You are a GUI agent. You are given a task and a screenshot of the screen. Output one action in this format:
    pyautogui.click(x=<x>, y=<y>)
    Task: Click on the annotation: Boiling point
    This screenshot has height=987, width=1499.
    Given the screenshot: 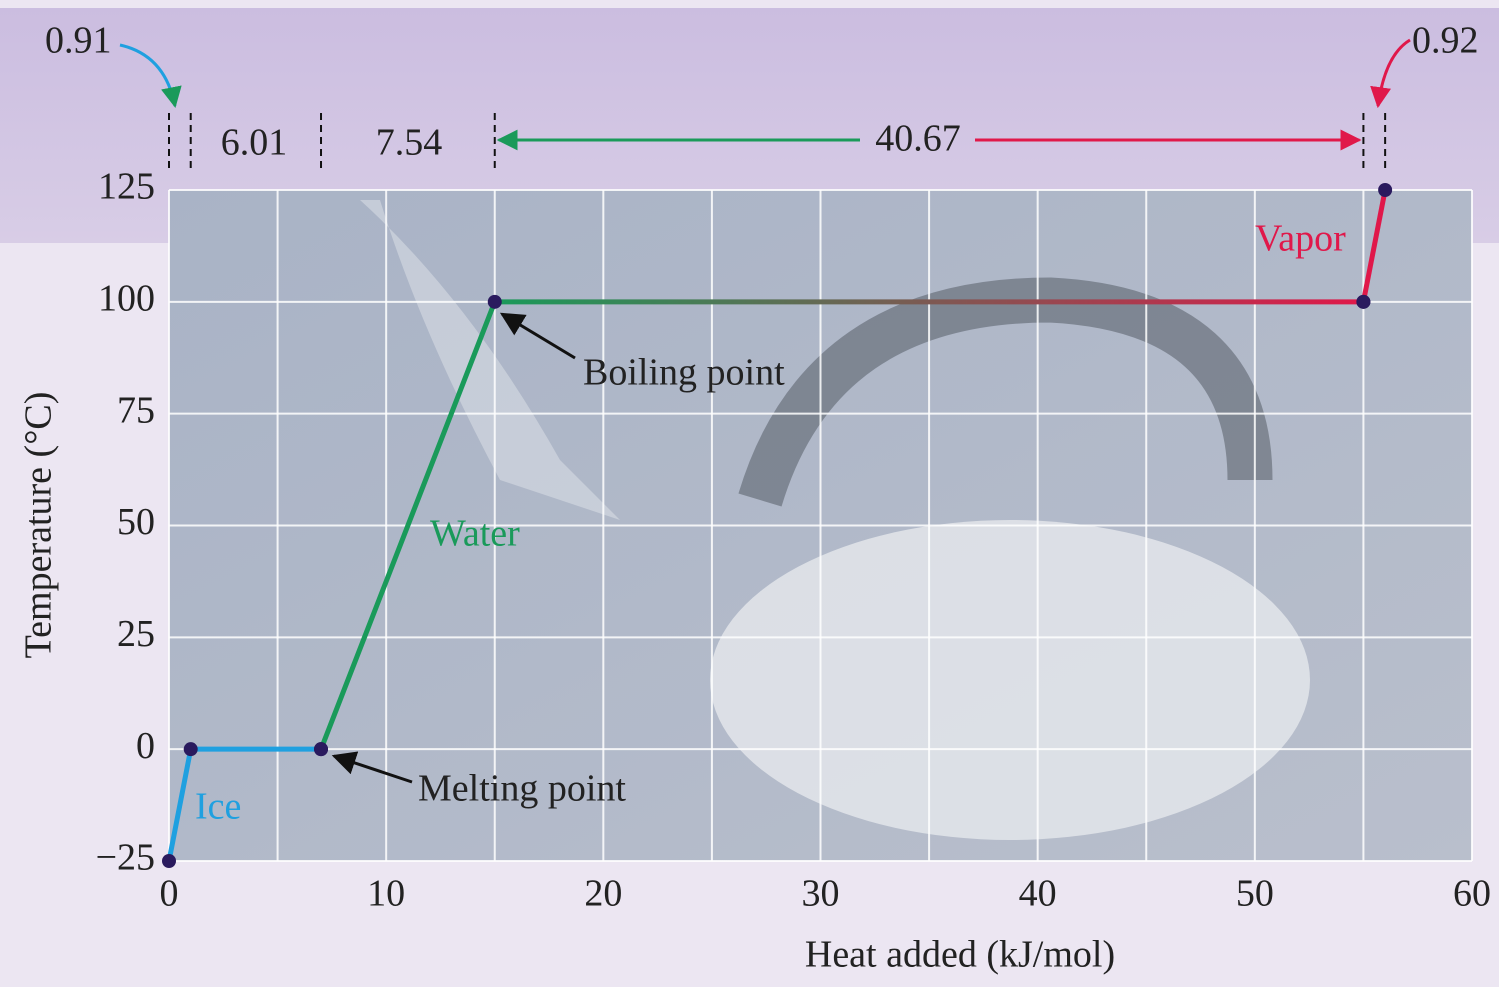 What is the action you would take?
    pyautogui.click(x=684, y=373)
    